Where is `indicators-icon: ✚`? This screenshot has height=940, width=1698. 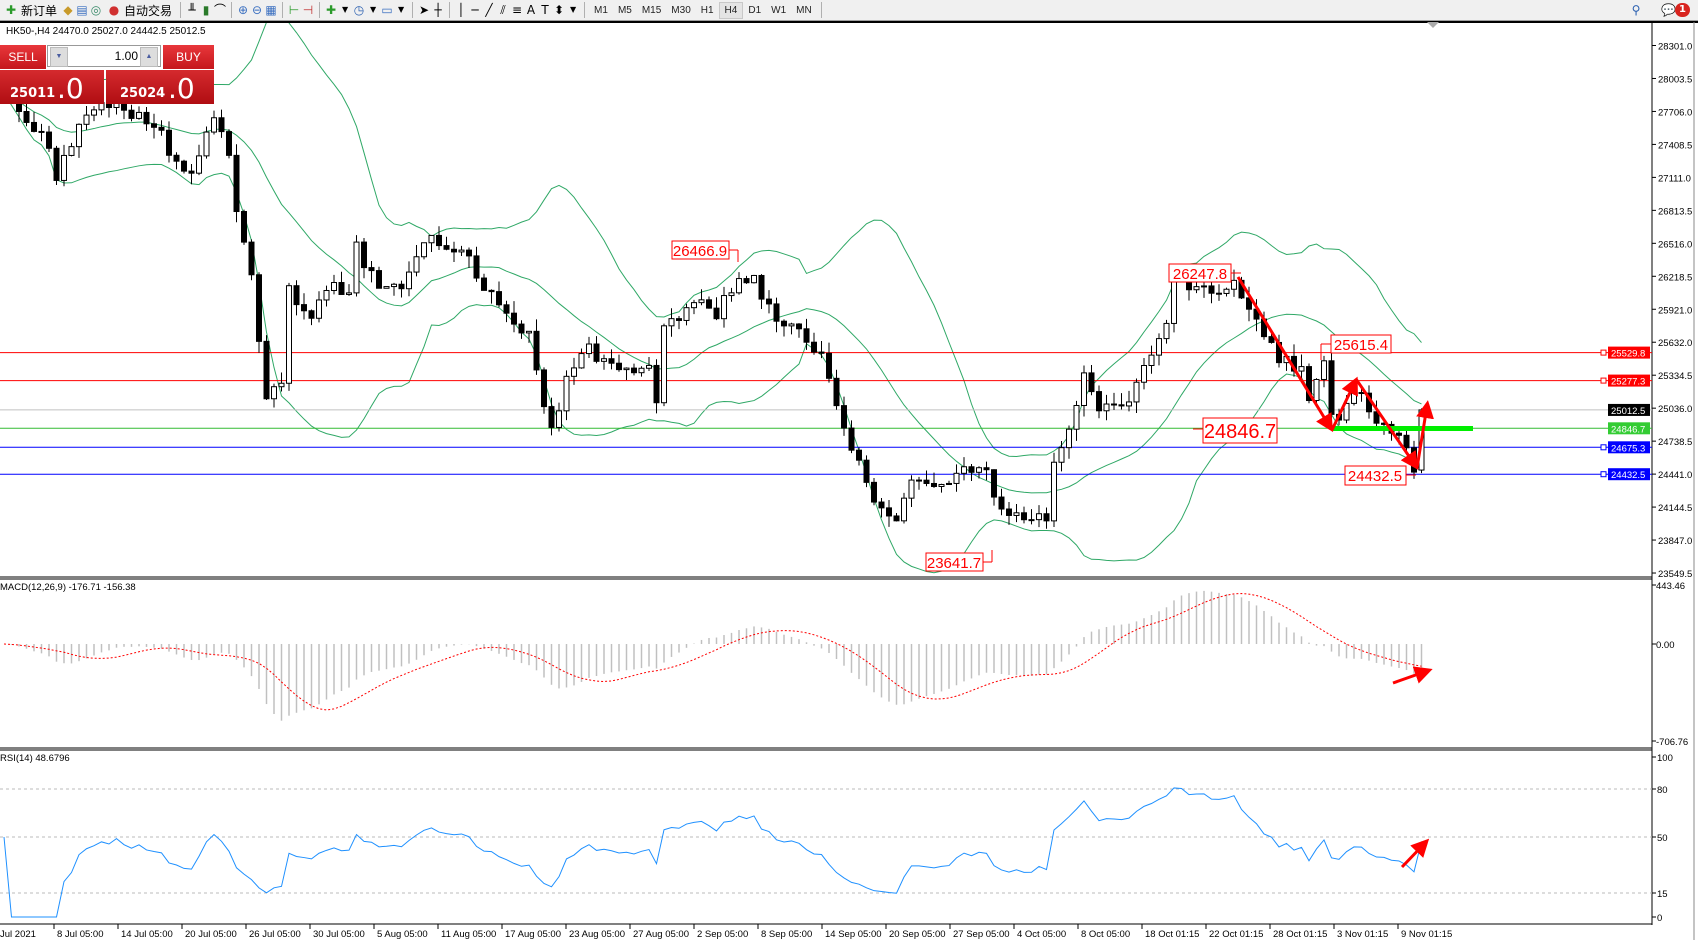
indicators-icon: ✚ is located at coordinates (331, 10).